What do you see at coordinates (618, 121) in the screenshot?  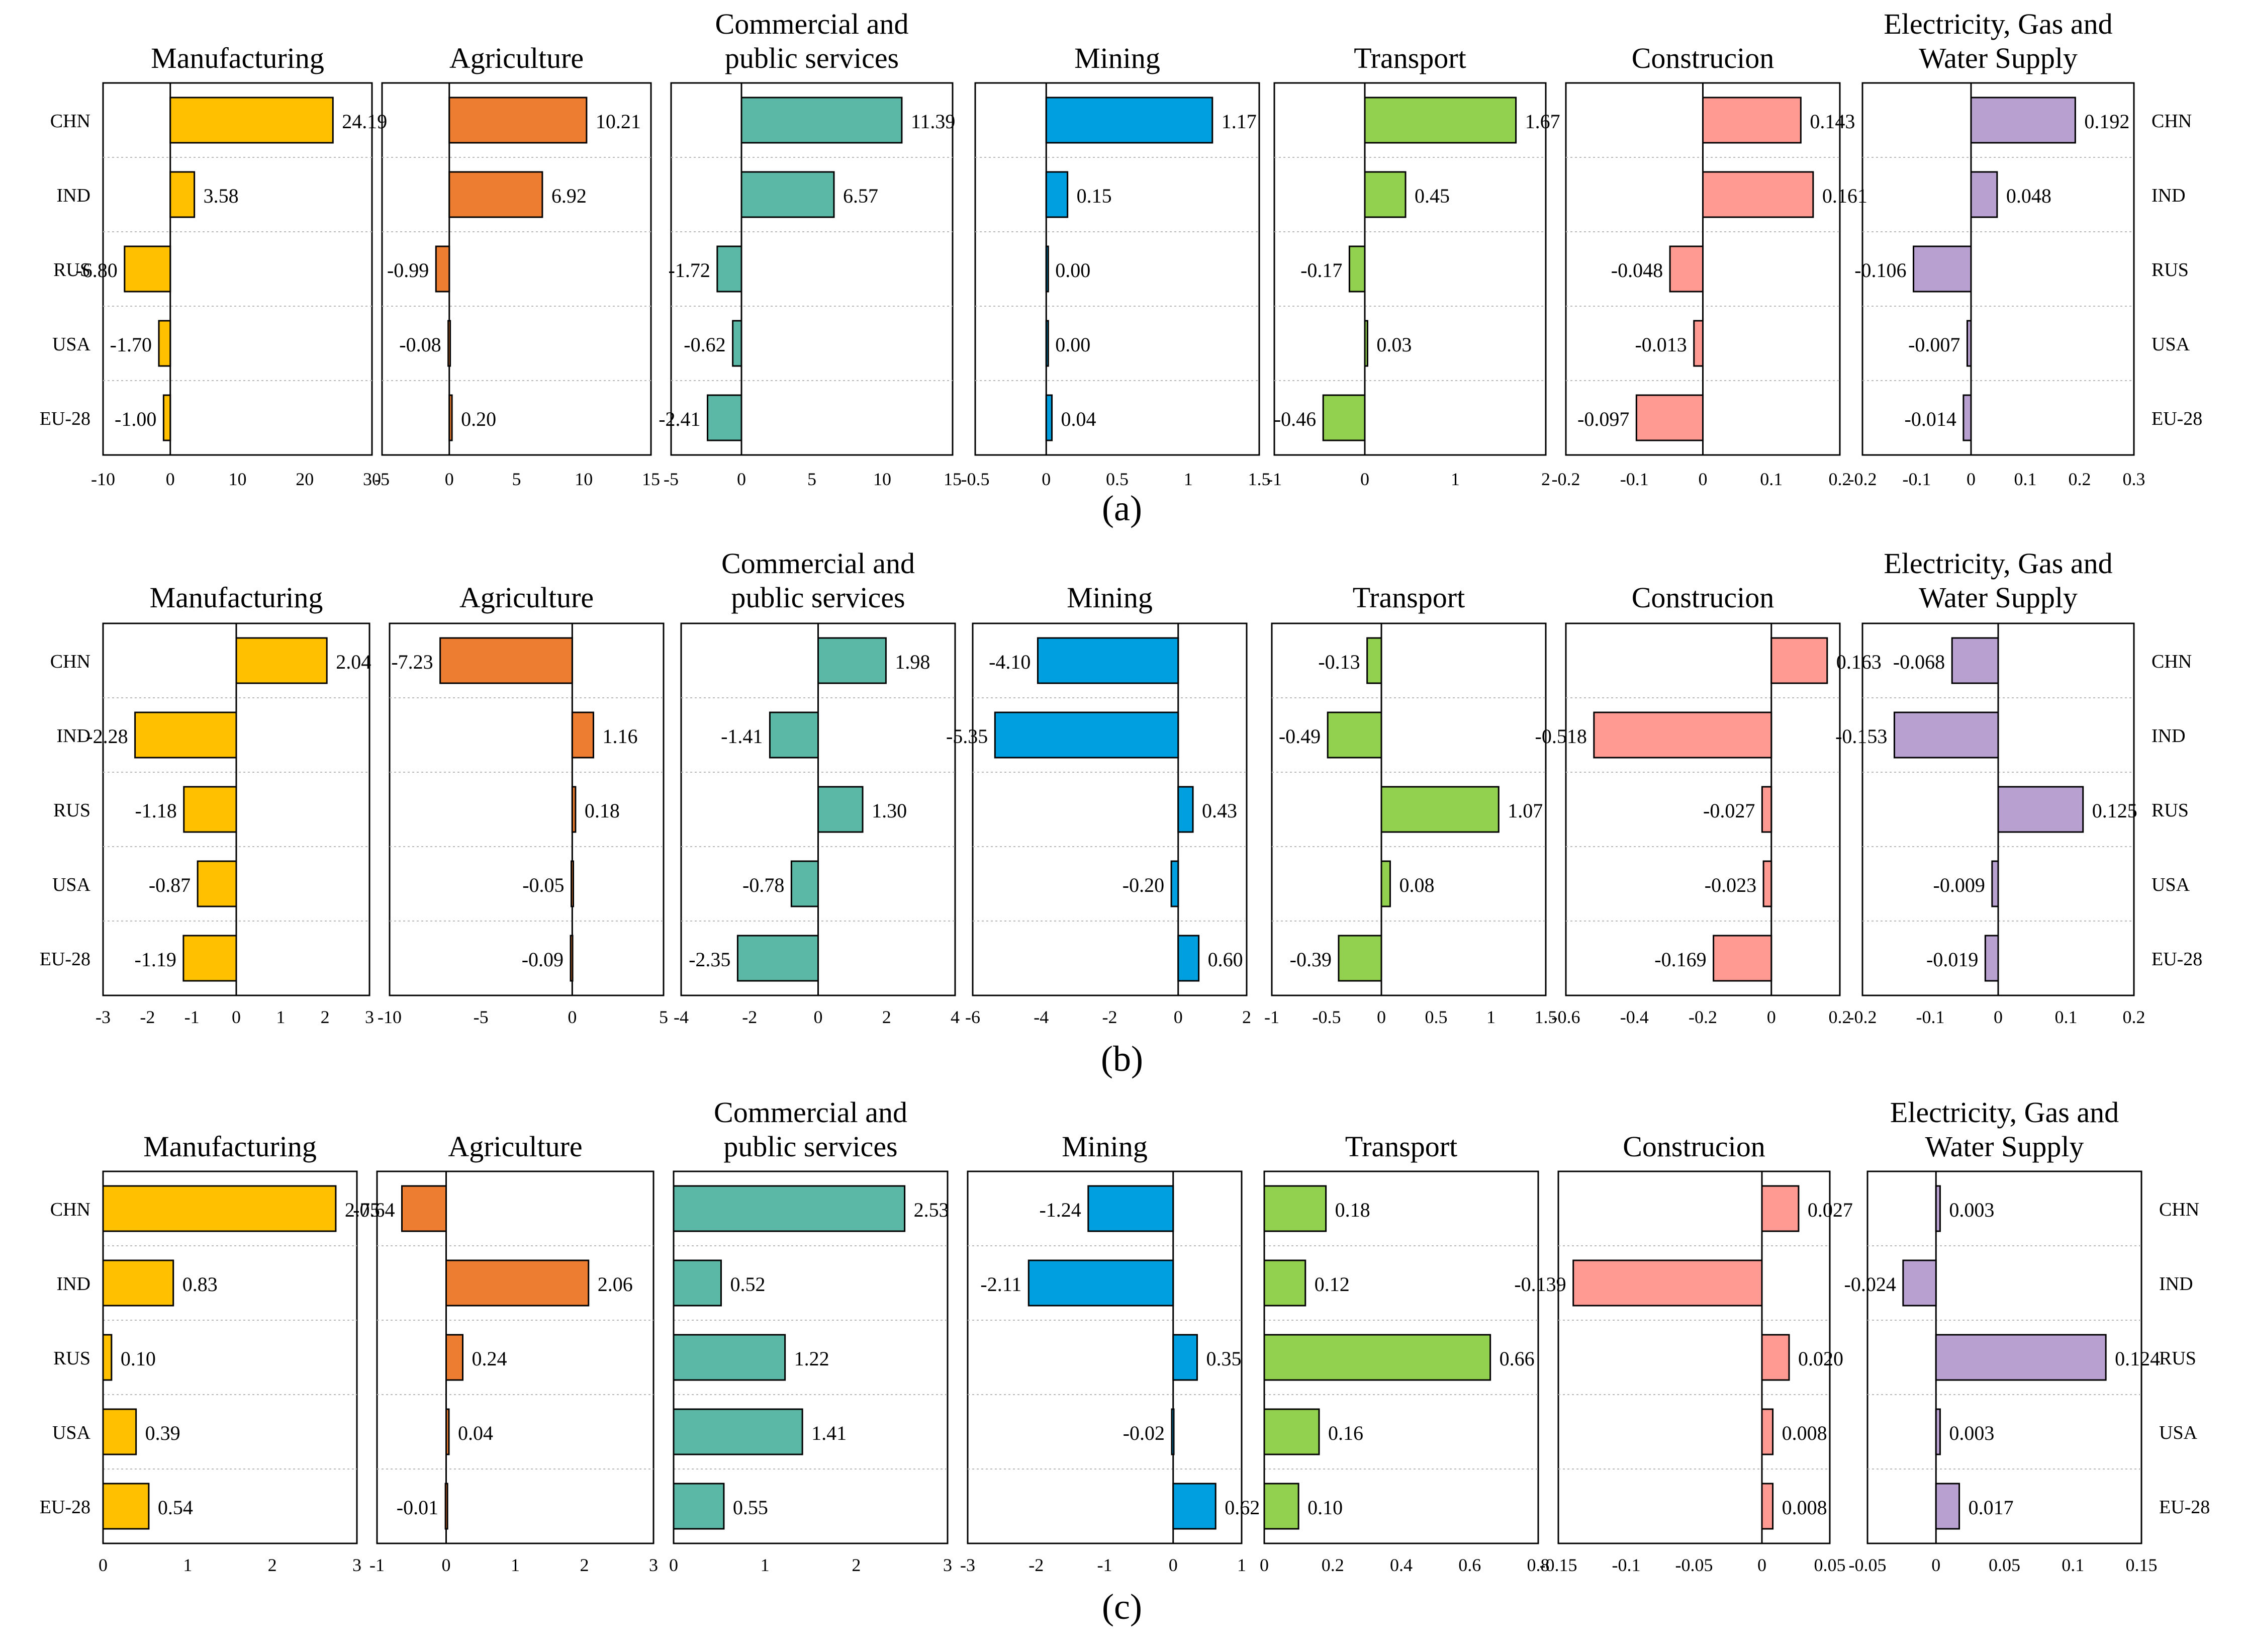 I see `data-label: 10.21` at bounding box center [618, 121].